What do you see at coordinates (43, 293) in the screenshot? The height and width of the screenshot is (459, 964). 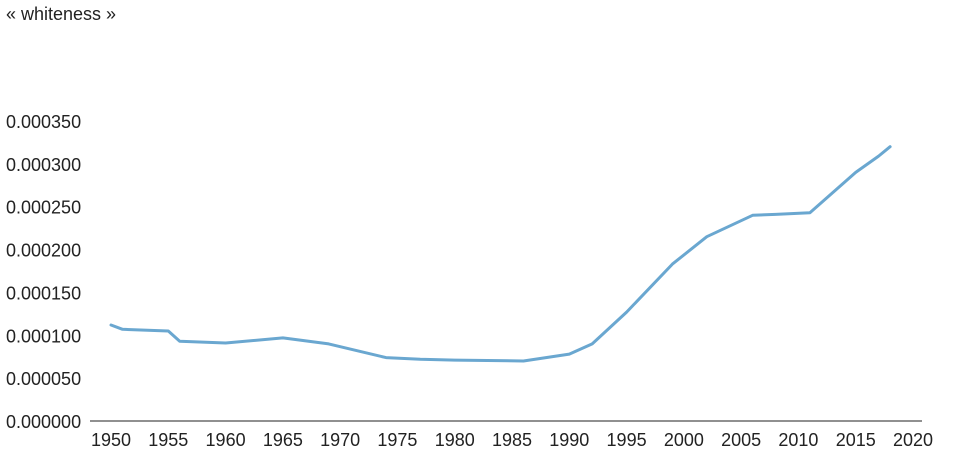 I see `y-tick-label: 0.000150` at bounding box center [43, 293].